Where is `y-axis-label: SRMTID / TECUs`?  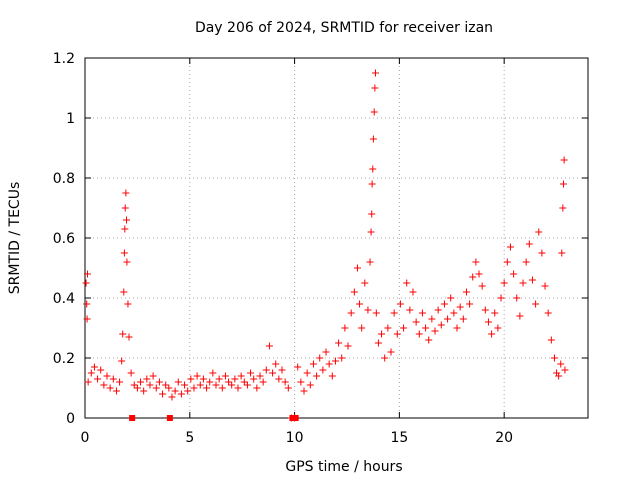
y-axis-label: SRMTID / TECUs is located at coordinates (15, 238).